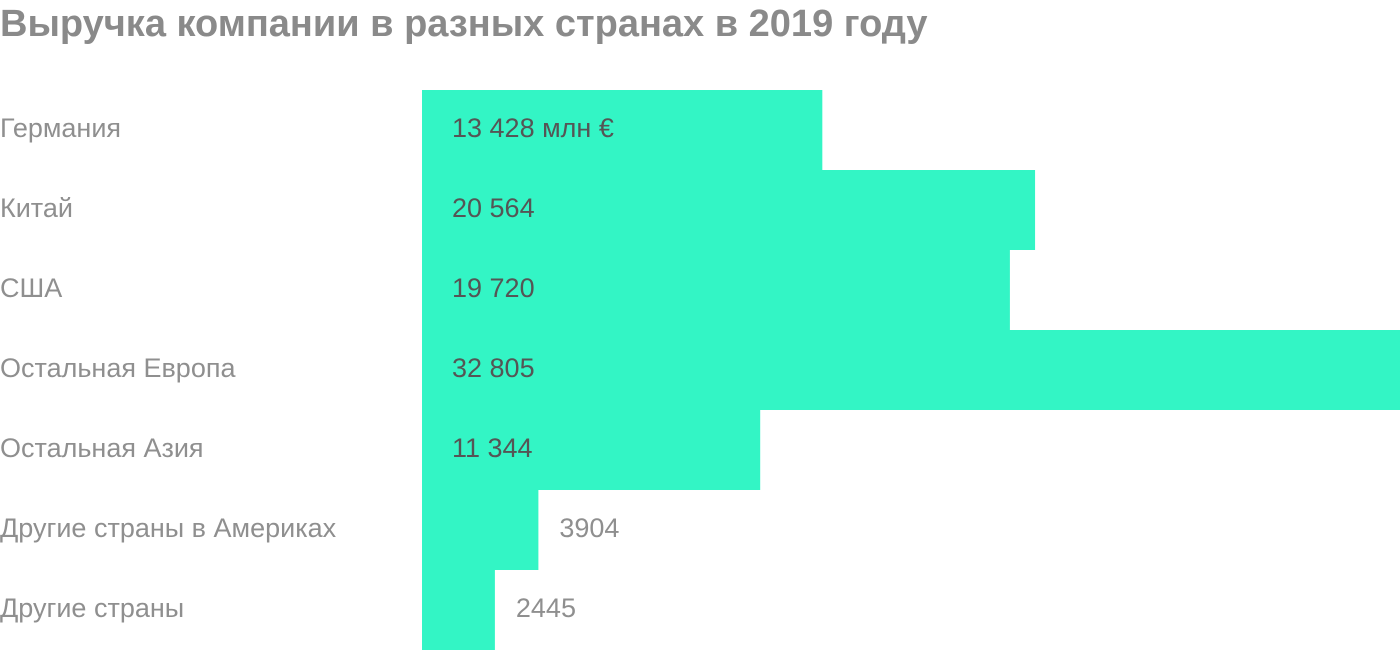 This screenshot has height=652, width=1400. I want to click on value-label: 32 805, so click(493, 368).